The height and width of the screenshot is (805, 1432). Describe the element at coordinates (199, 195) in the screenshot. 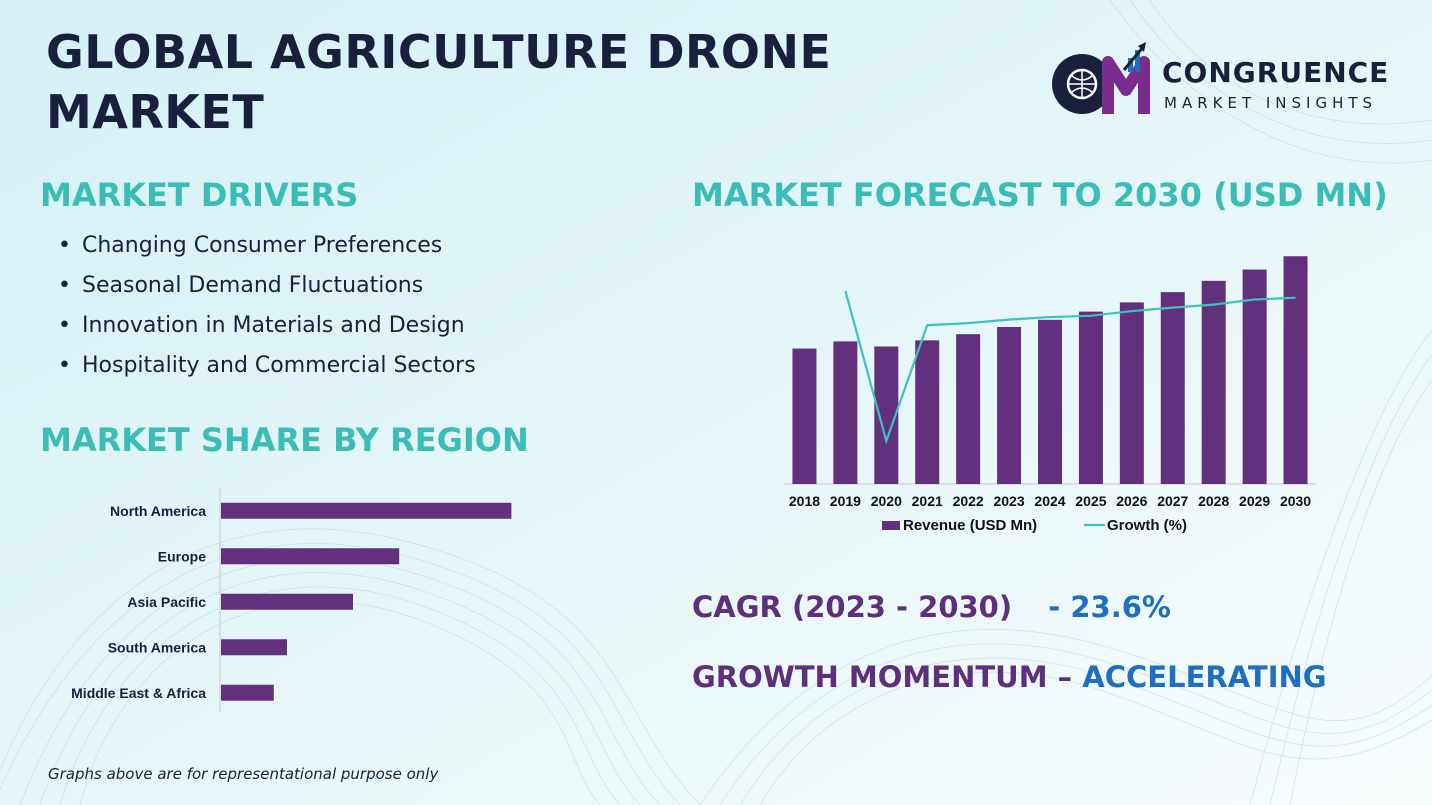

I see `drivers-heading: MARKET DRIVERS` at that location.